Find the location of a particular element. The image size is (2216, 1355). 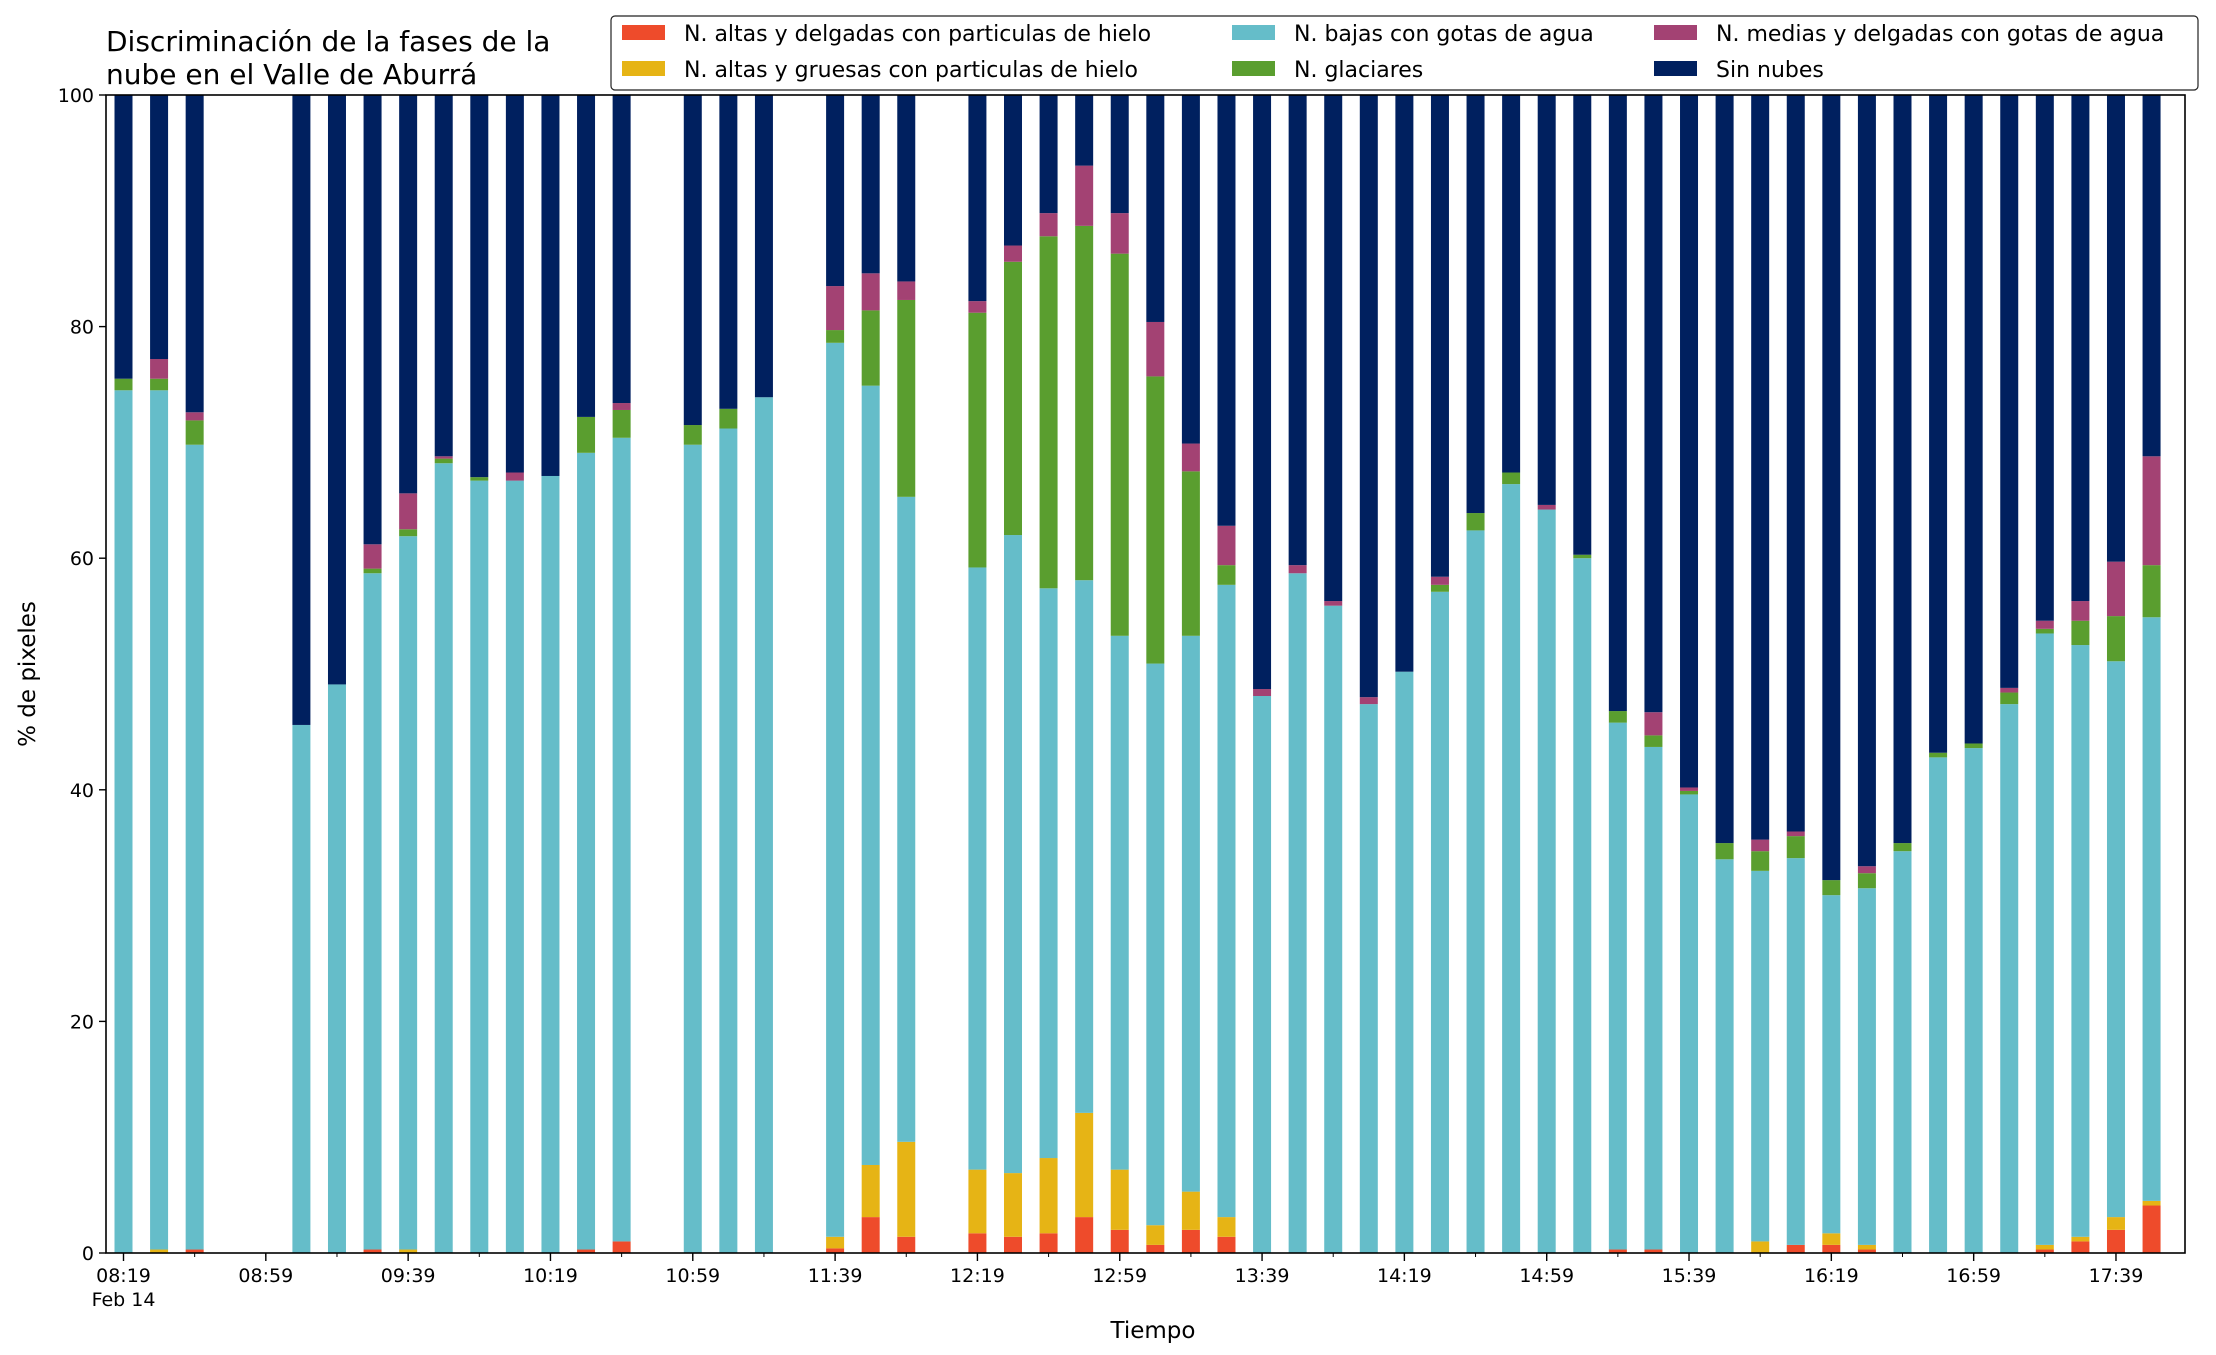

x-tick-label: 13:39 is located at coordinates (1262, 1276).